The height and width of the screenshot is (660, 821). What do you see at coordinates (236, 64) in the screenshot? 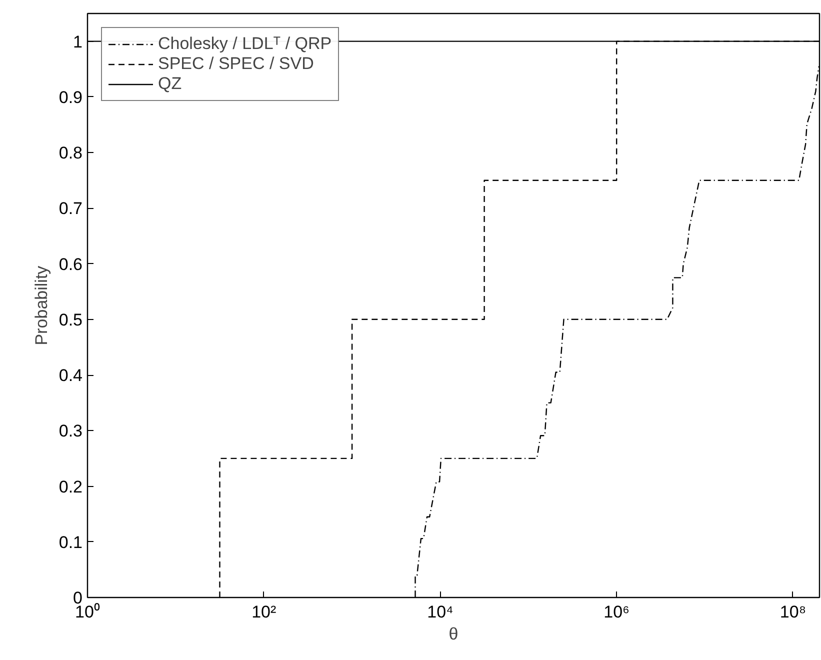
I see `legend-label: SPEC / SPEC / SVD` at bounding box center [236, 64].